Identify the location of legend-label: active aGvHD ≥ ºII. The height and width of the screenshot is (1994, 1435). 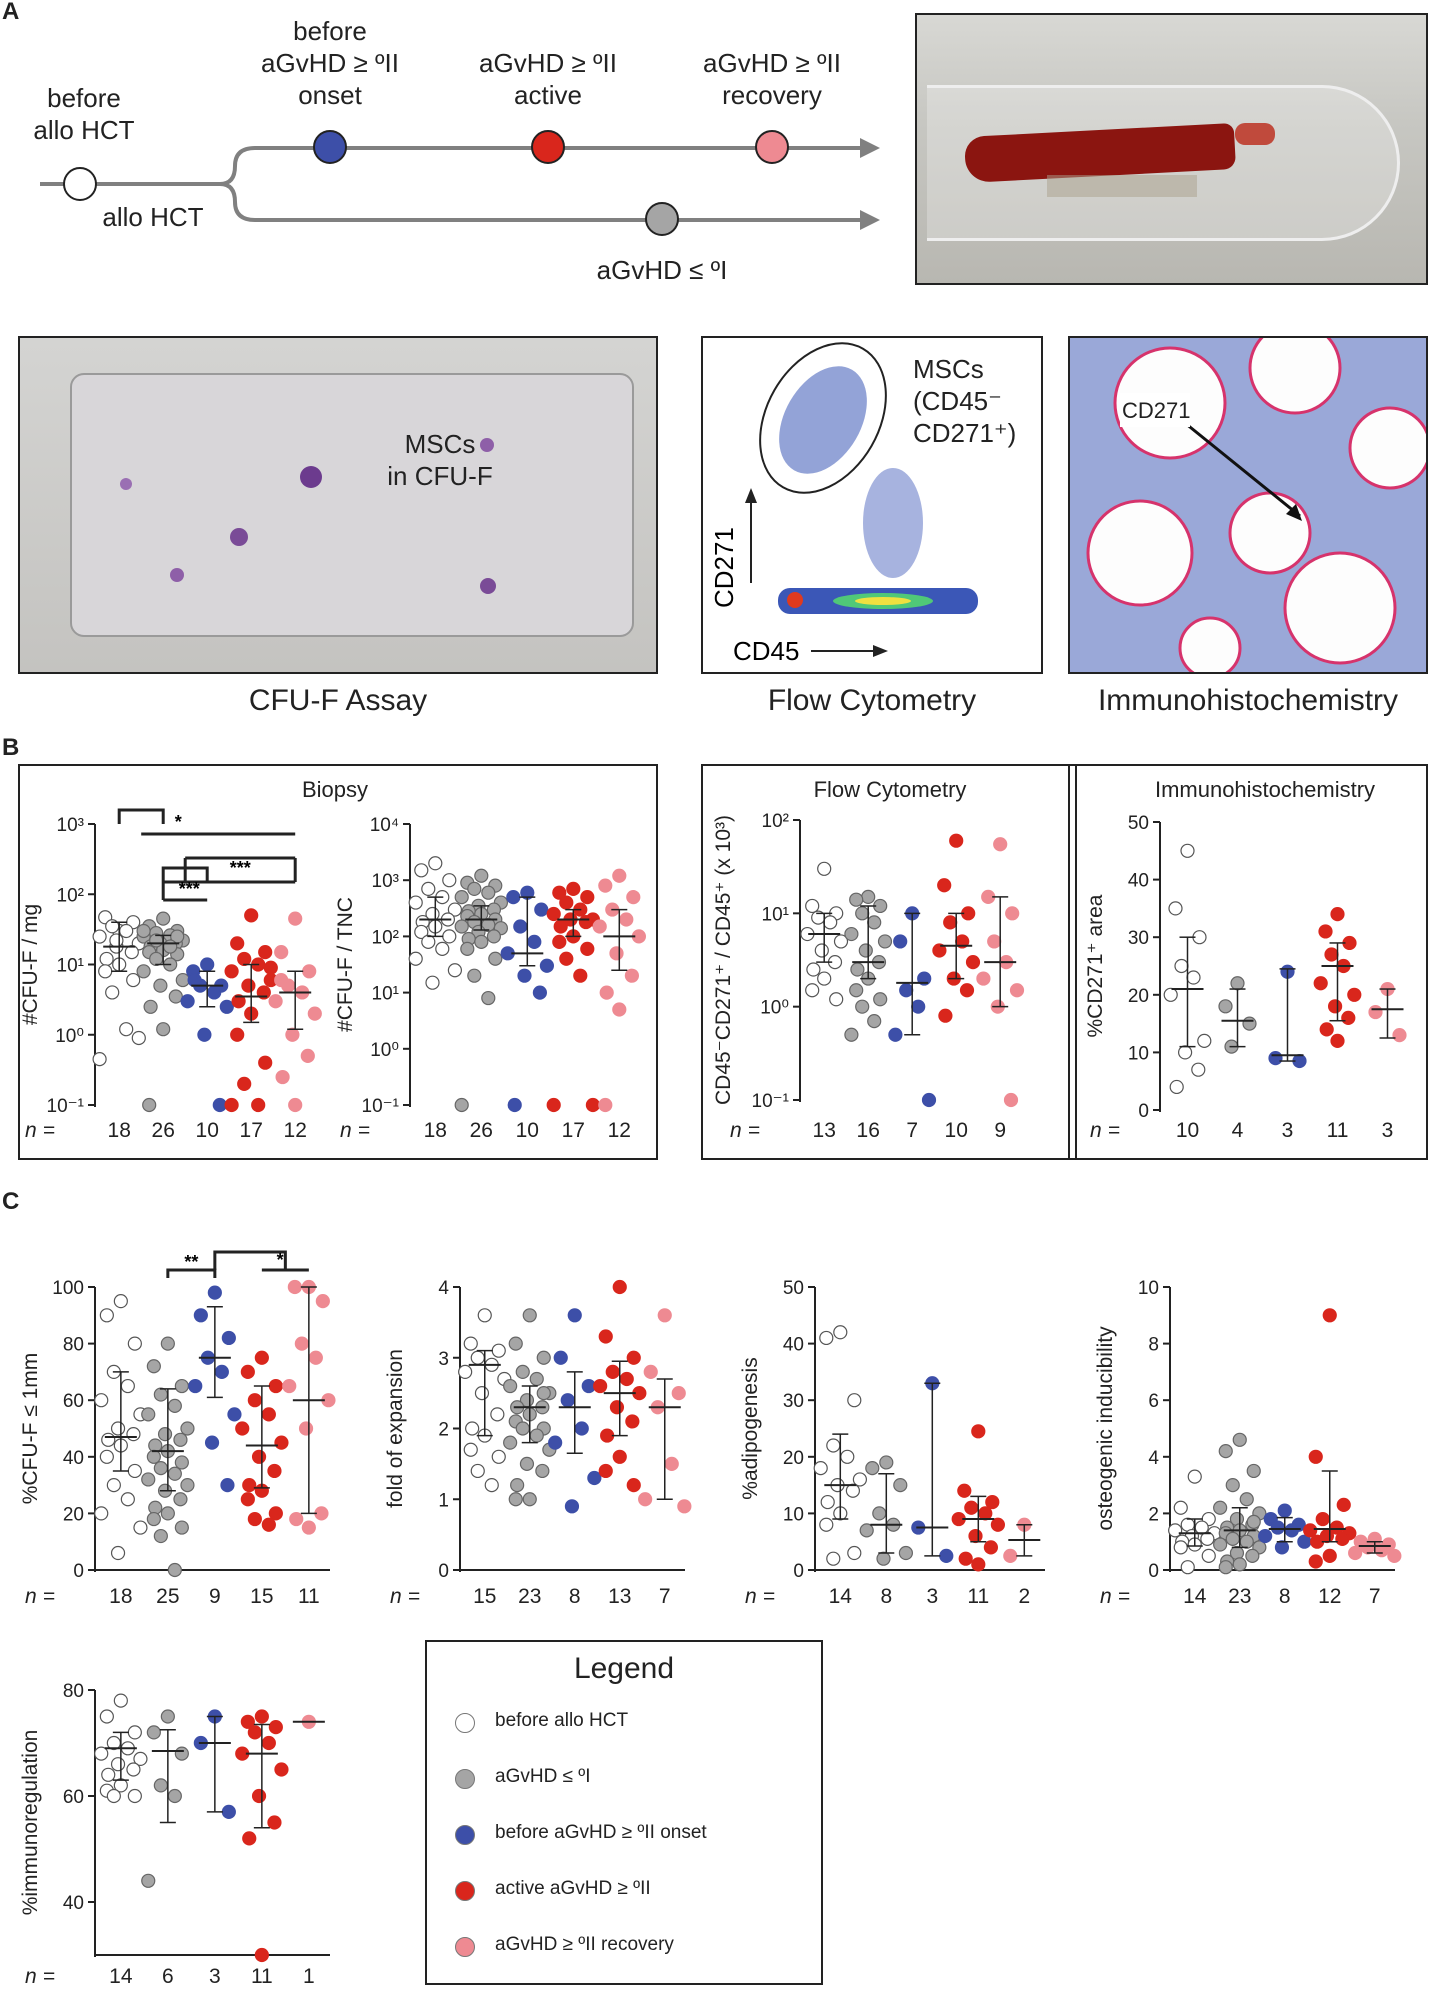
(573, 1888).